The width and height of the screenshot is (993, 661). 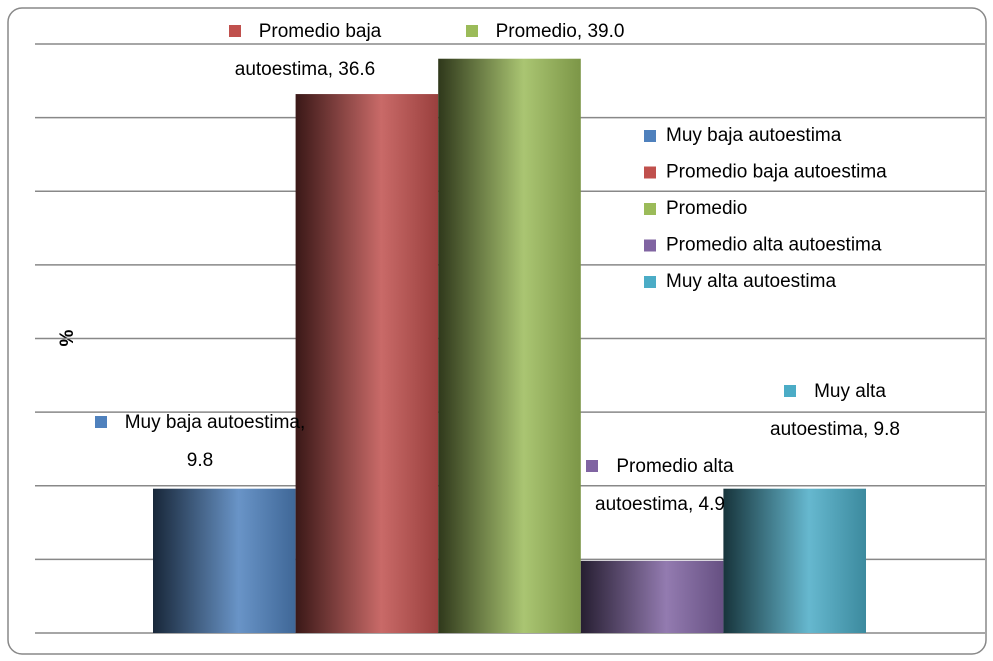 I want to click on legend-label: Promedio alta autoestima, so click(x=774, y=245).